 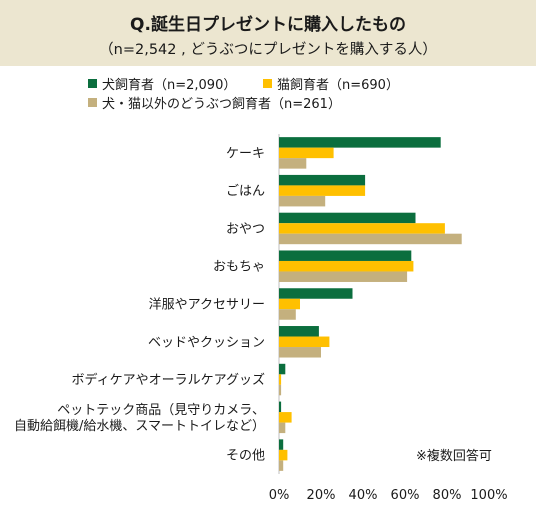 I want to click on x-tick-label: 0%, so click(x=279, y=495).